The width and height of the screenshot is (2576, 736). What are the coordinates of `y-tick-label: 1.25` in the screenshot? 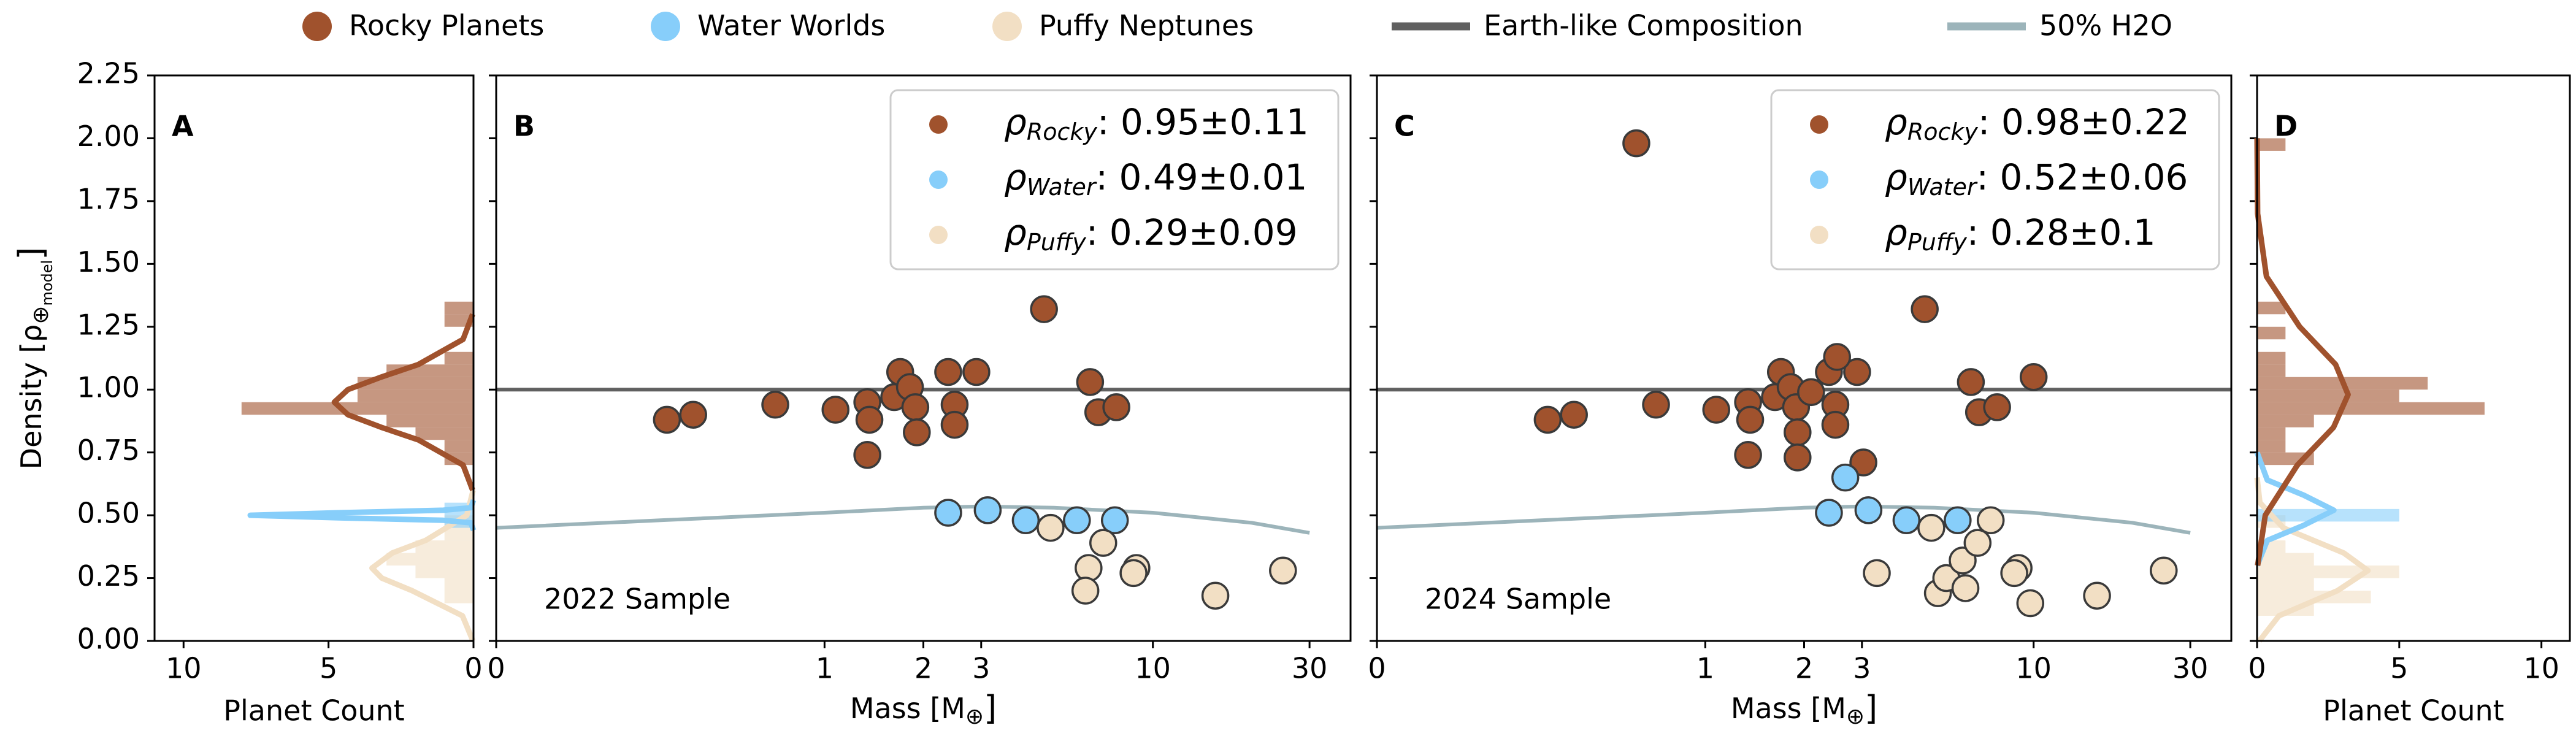 It's located at (108, 324).